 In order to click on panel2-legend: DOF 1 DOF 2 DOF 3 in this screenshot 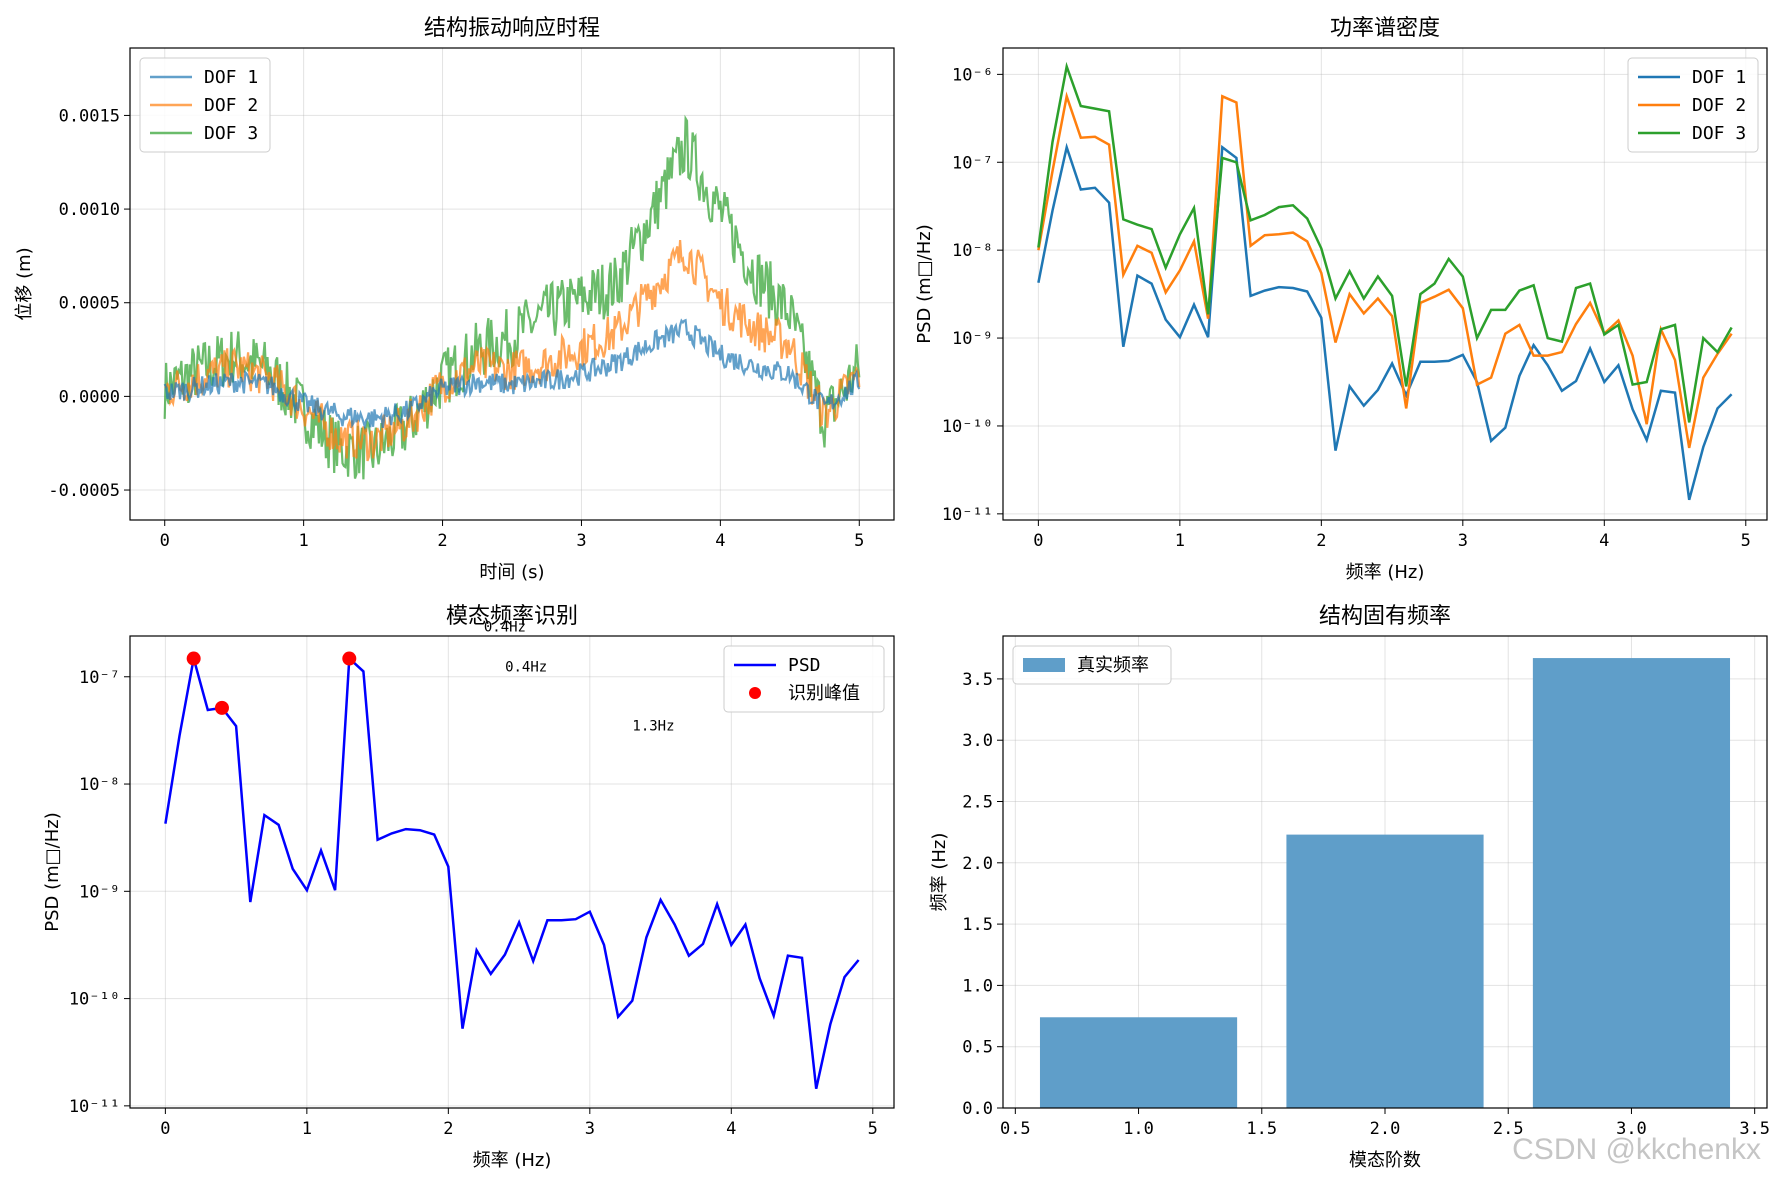, I will do `click(1693, 105)`.